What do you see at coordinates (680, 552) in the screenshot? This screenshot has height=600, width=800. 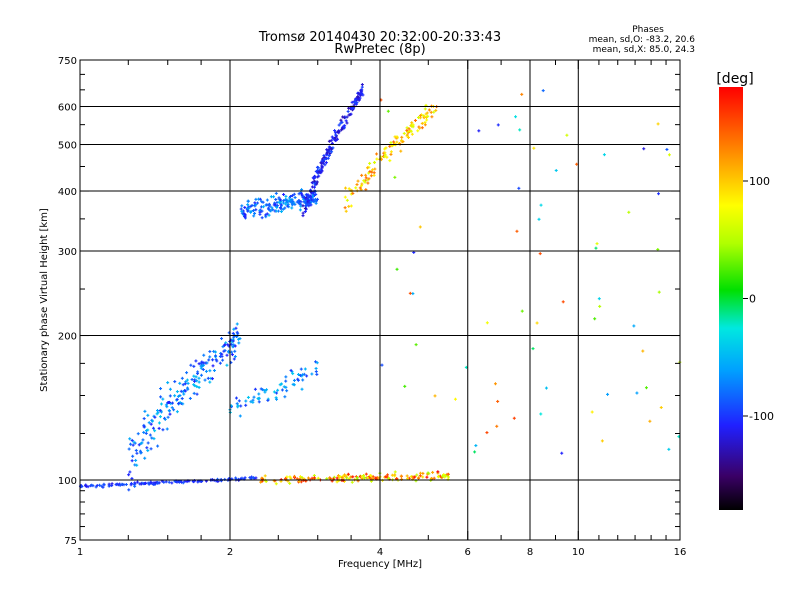 I see `x-tick-label: 16` at bounding box center [680, 552].